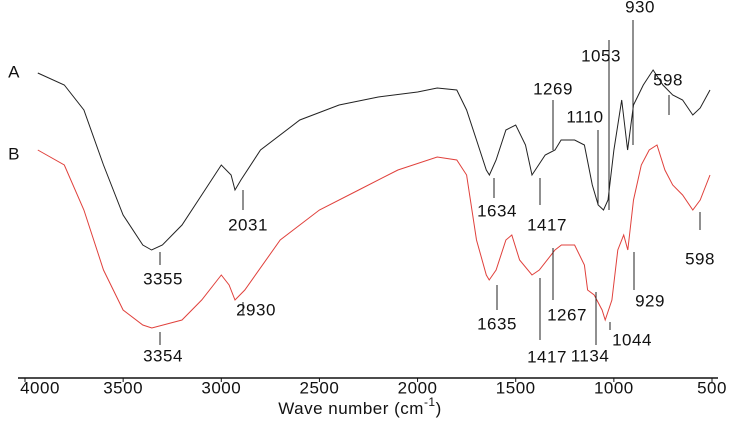 Image resolution: width=738 pixels, height=423 pixels. I want to click on x-tick-label: 4000, so click(40, 387).